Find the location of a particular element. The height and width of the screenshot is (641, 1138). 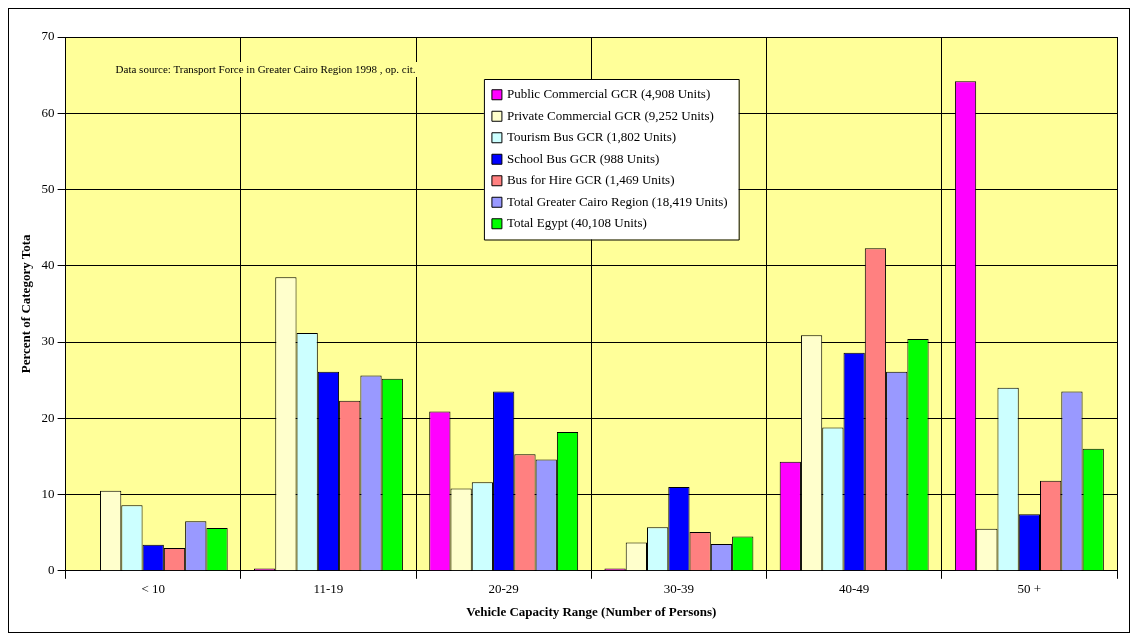

y-tick-label: 0 is located at coordinates (51, 570).